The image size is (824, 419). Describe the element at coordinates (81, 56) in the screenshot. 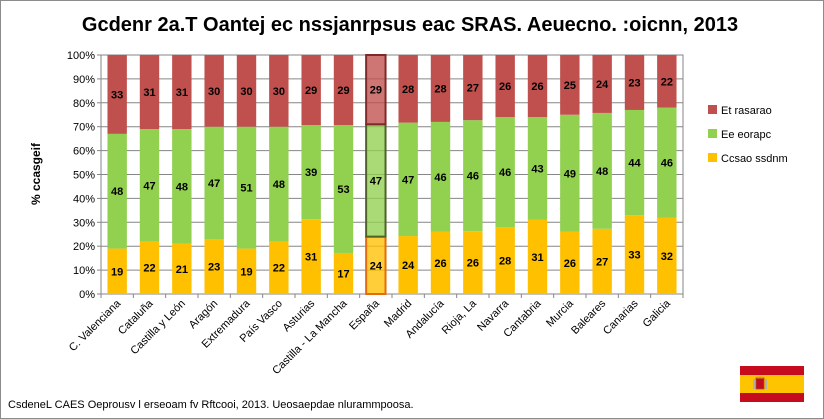

I see `y-tick-label: 100%` at that location.